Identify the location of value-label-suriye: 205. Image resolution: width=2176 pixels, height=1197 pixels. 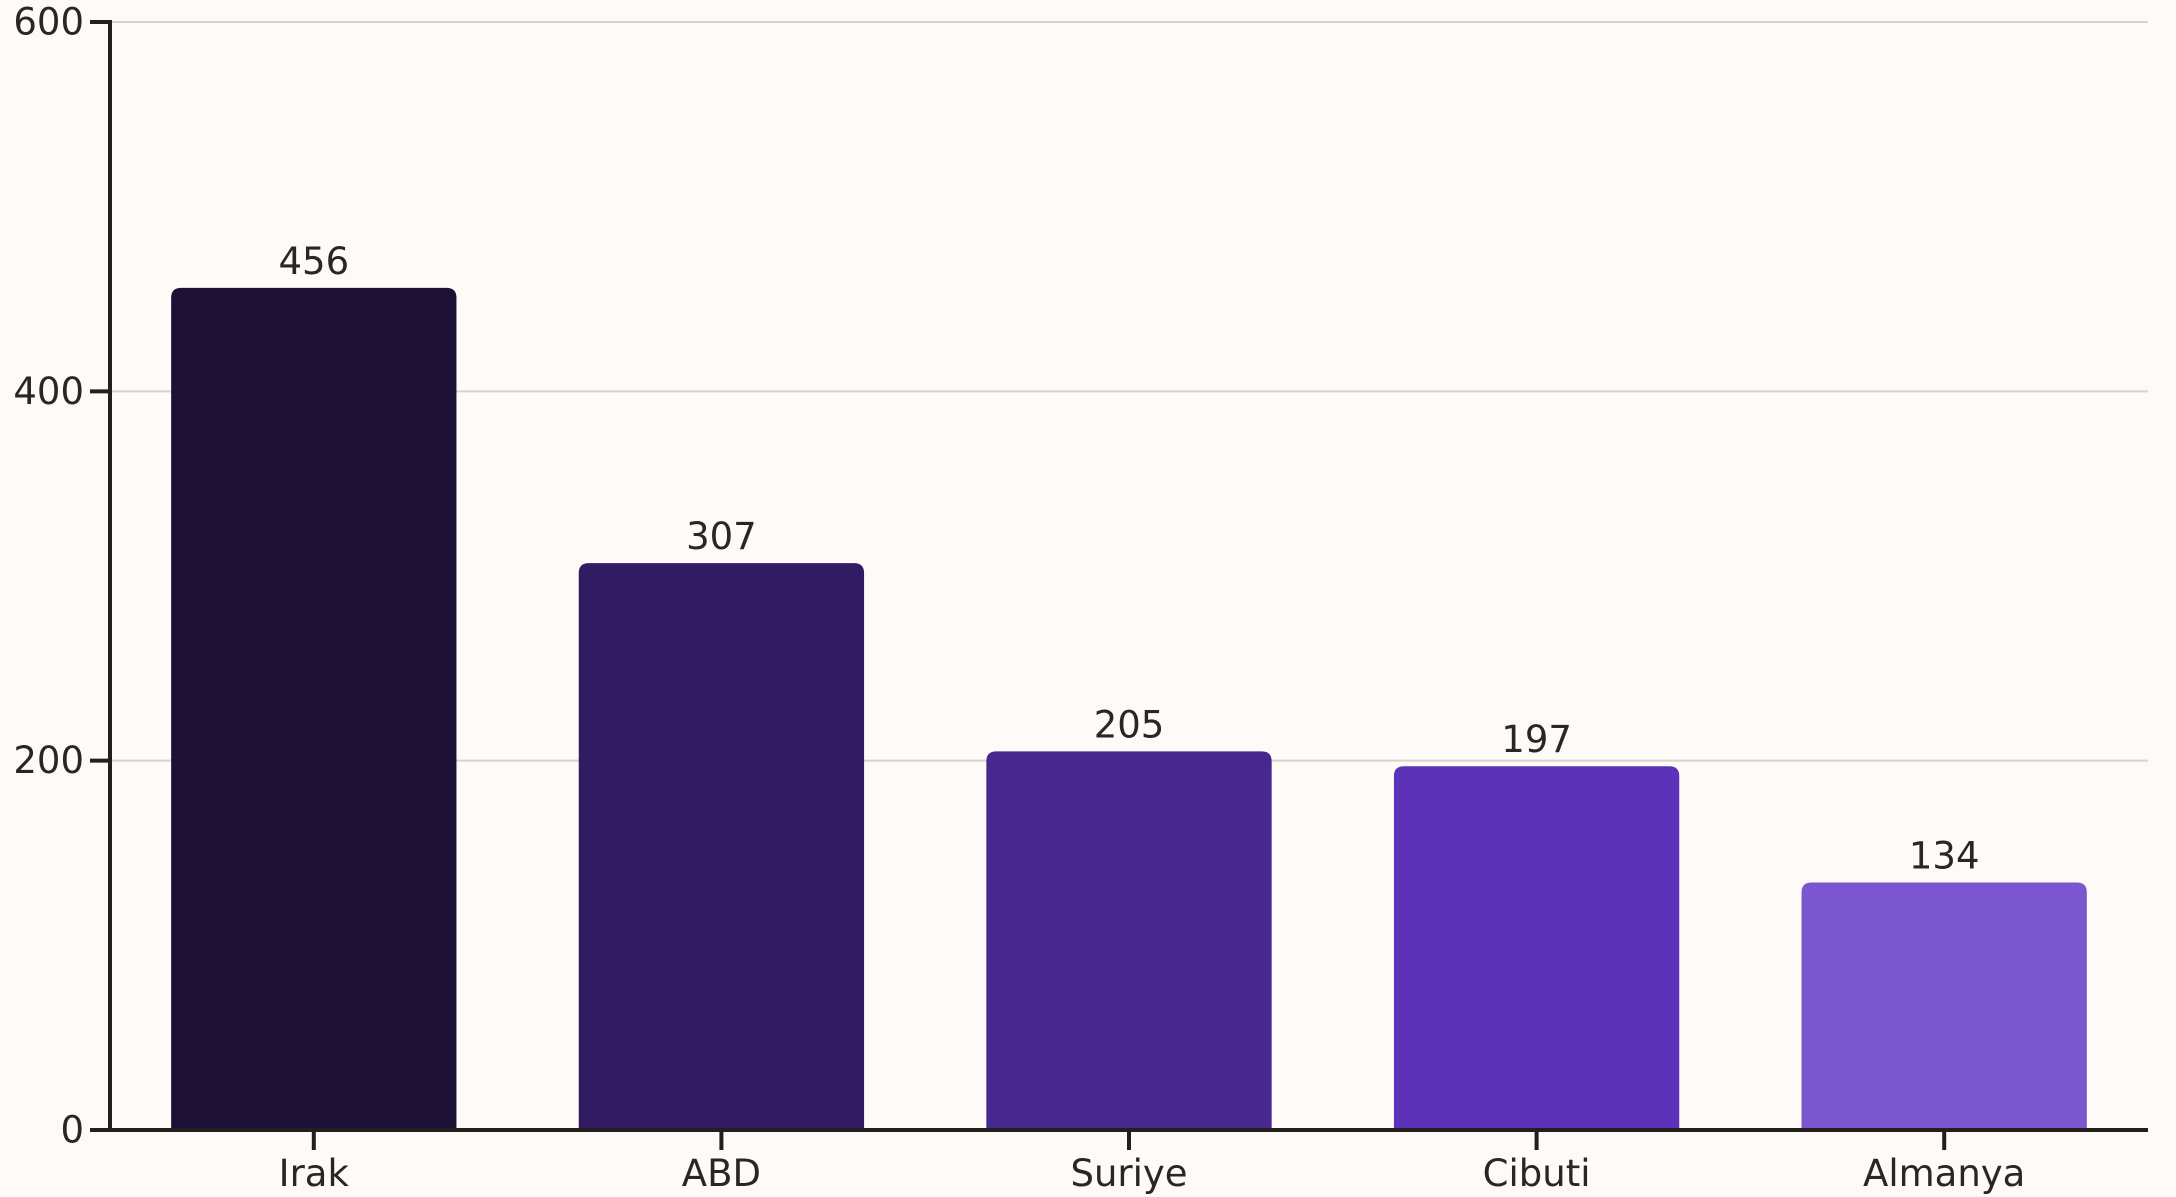
(1129, 724).